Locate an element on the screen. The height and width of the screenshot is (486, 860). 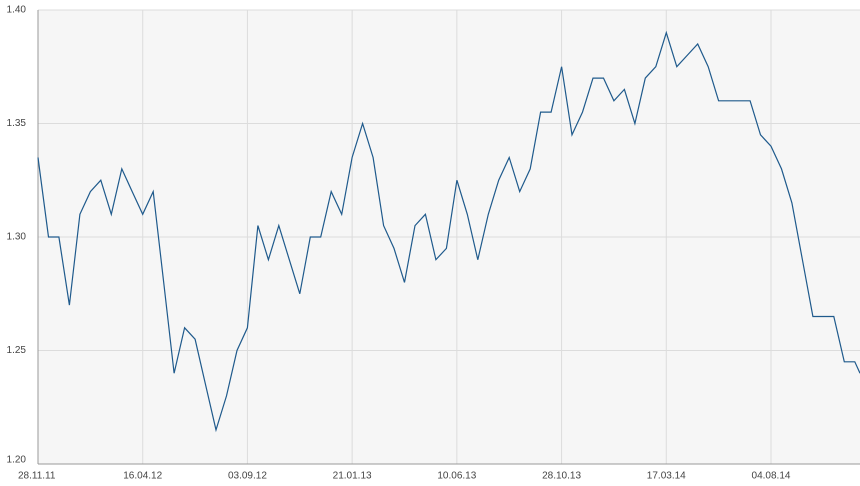
x-tick-label: 28.11.11 is located at coordinates (37, 476).